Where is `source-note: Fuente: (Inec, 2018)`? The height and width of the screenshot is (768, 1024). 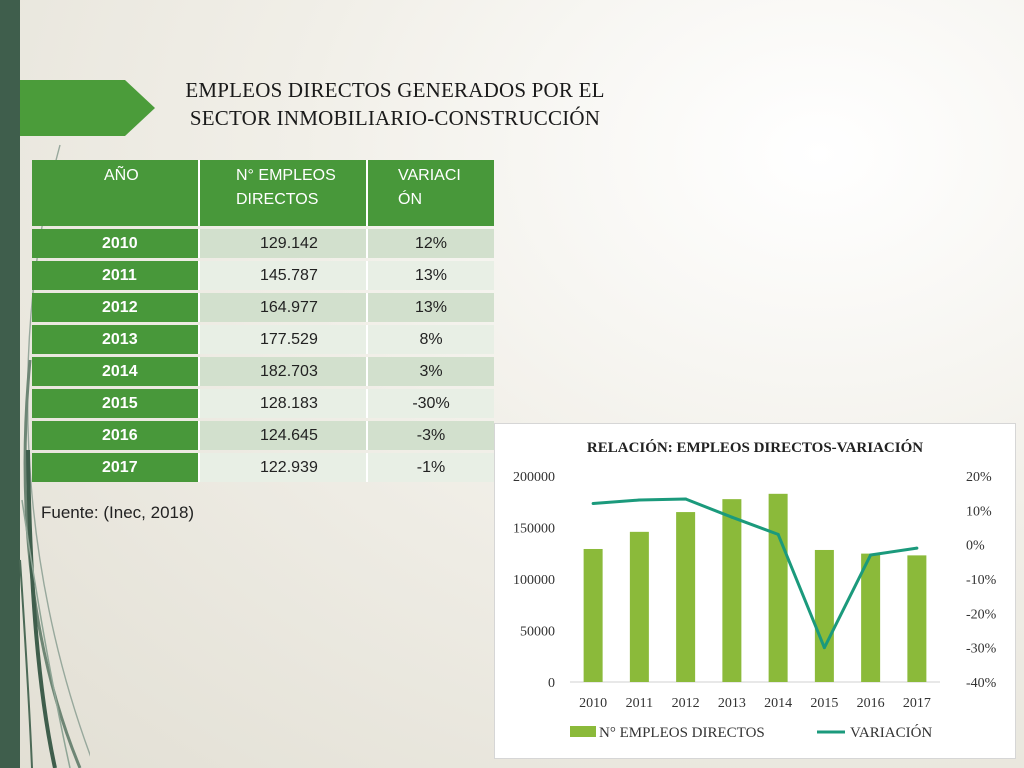
source-note: Fuente: (Inec, 2018) is located at coordinates (118, 512).